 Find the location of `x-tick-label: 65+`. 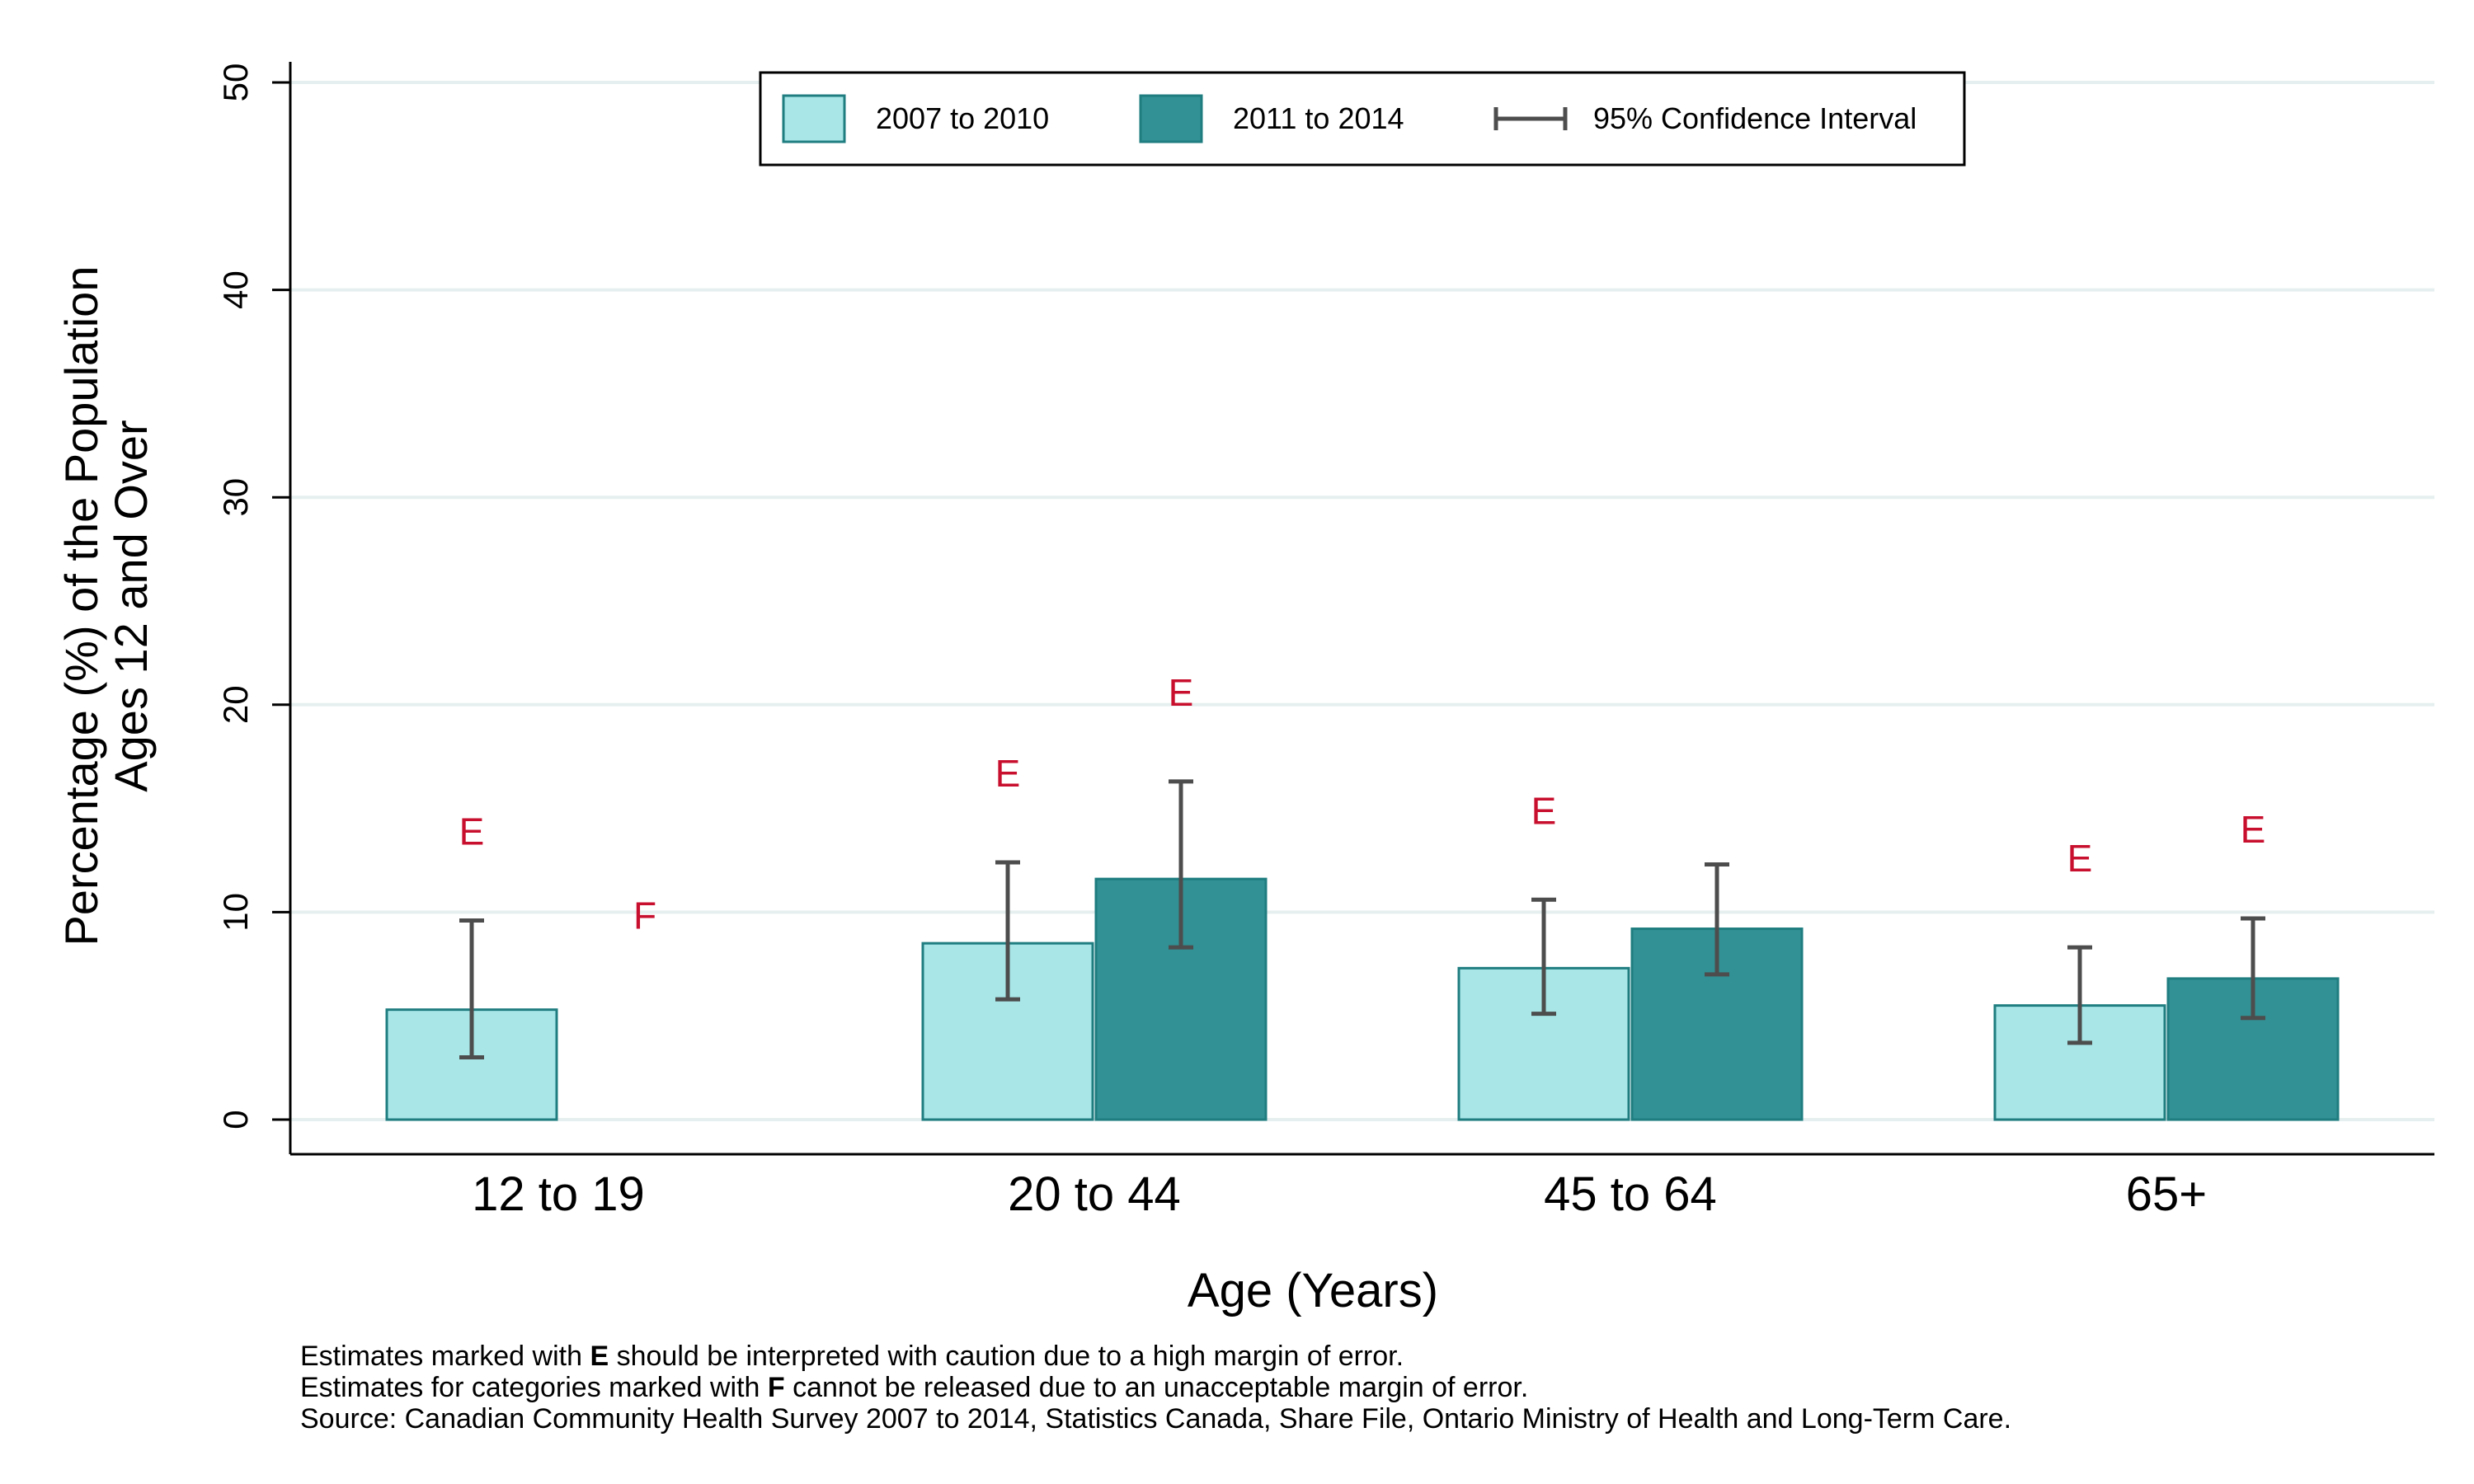

x-tick-label: 65+ is located at coordinates (2166, 1194).